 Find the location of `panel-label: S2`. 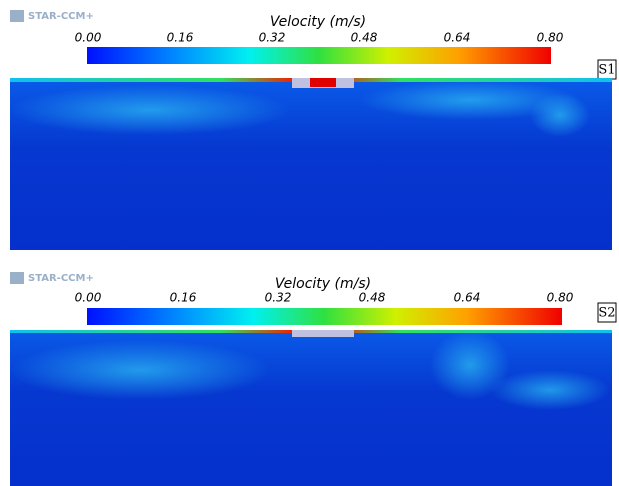

panel-label: S2 is located at coordinates (606, 313).